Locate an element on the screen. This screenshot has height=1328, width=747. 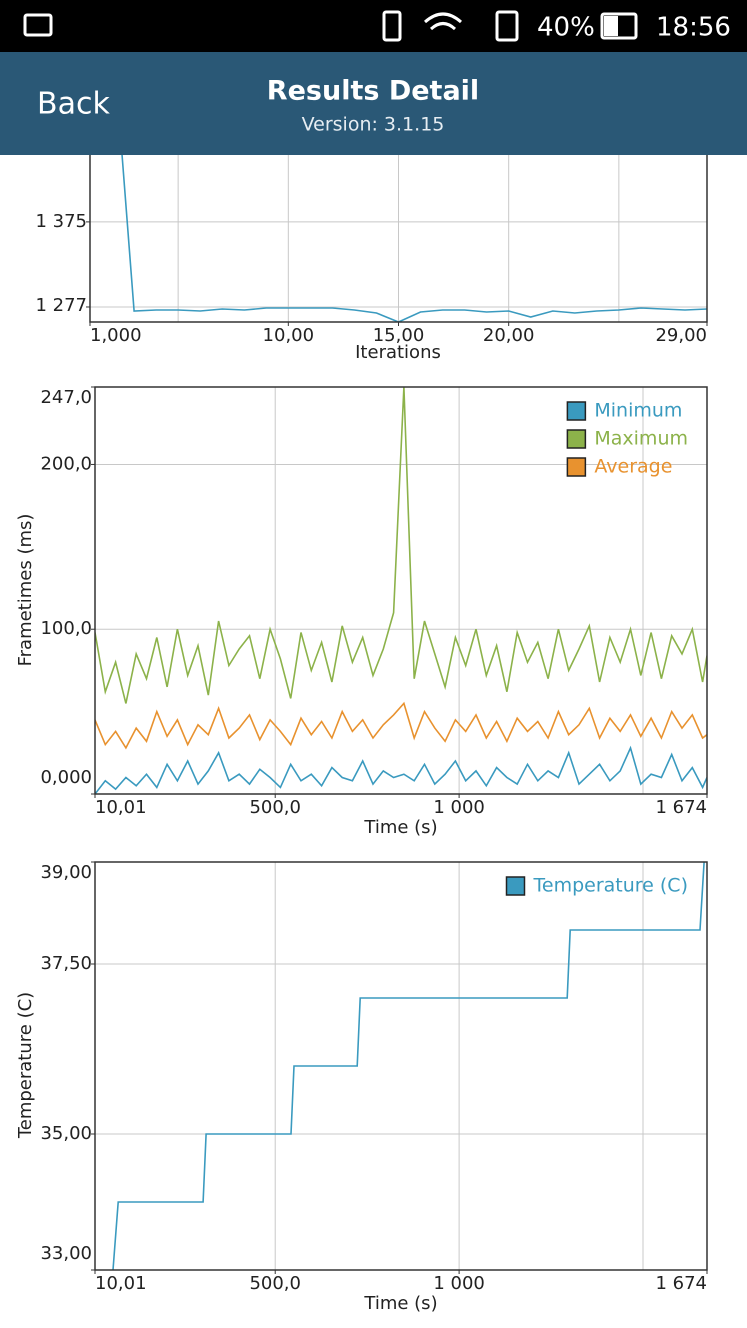
y-tick-label: 100,0 is located at coordinates (66, 628).